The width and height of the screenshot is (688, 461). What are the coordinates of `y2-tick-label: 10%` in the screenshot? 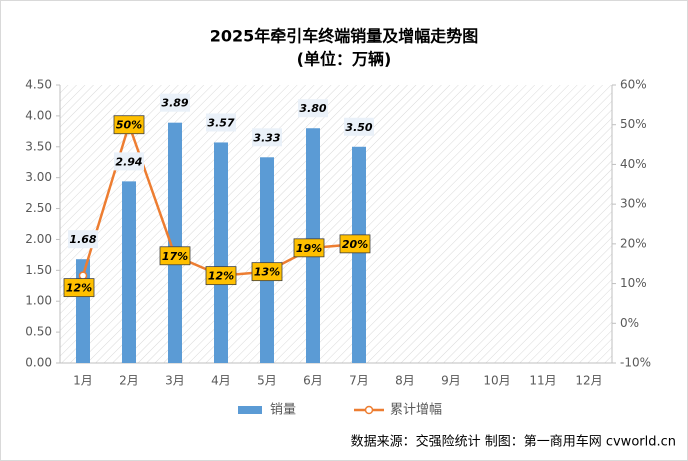 It's located at (633, 283).